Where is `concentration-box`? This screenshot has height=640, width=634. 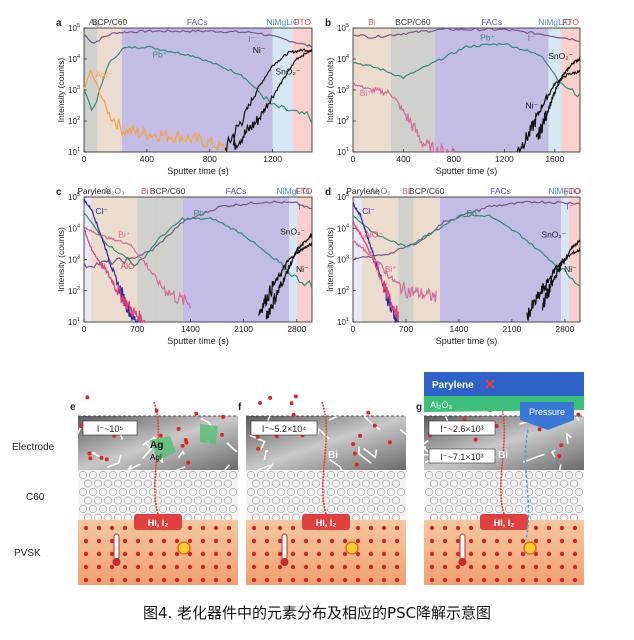 concentration-box is located at coordinates (462, 428).